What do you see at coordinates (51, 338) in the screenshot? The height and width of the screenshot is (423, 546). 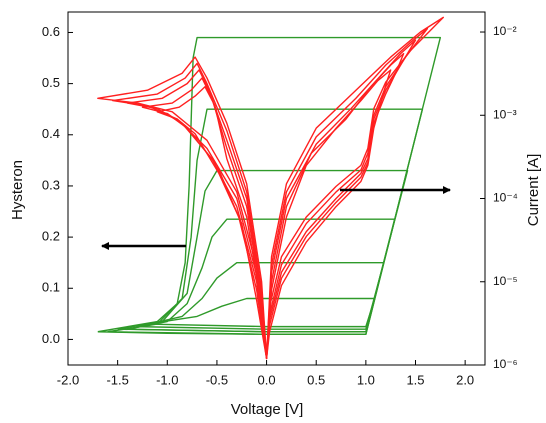 I see `y-tick-label: 0.0` at bounding box center [51, 338].